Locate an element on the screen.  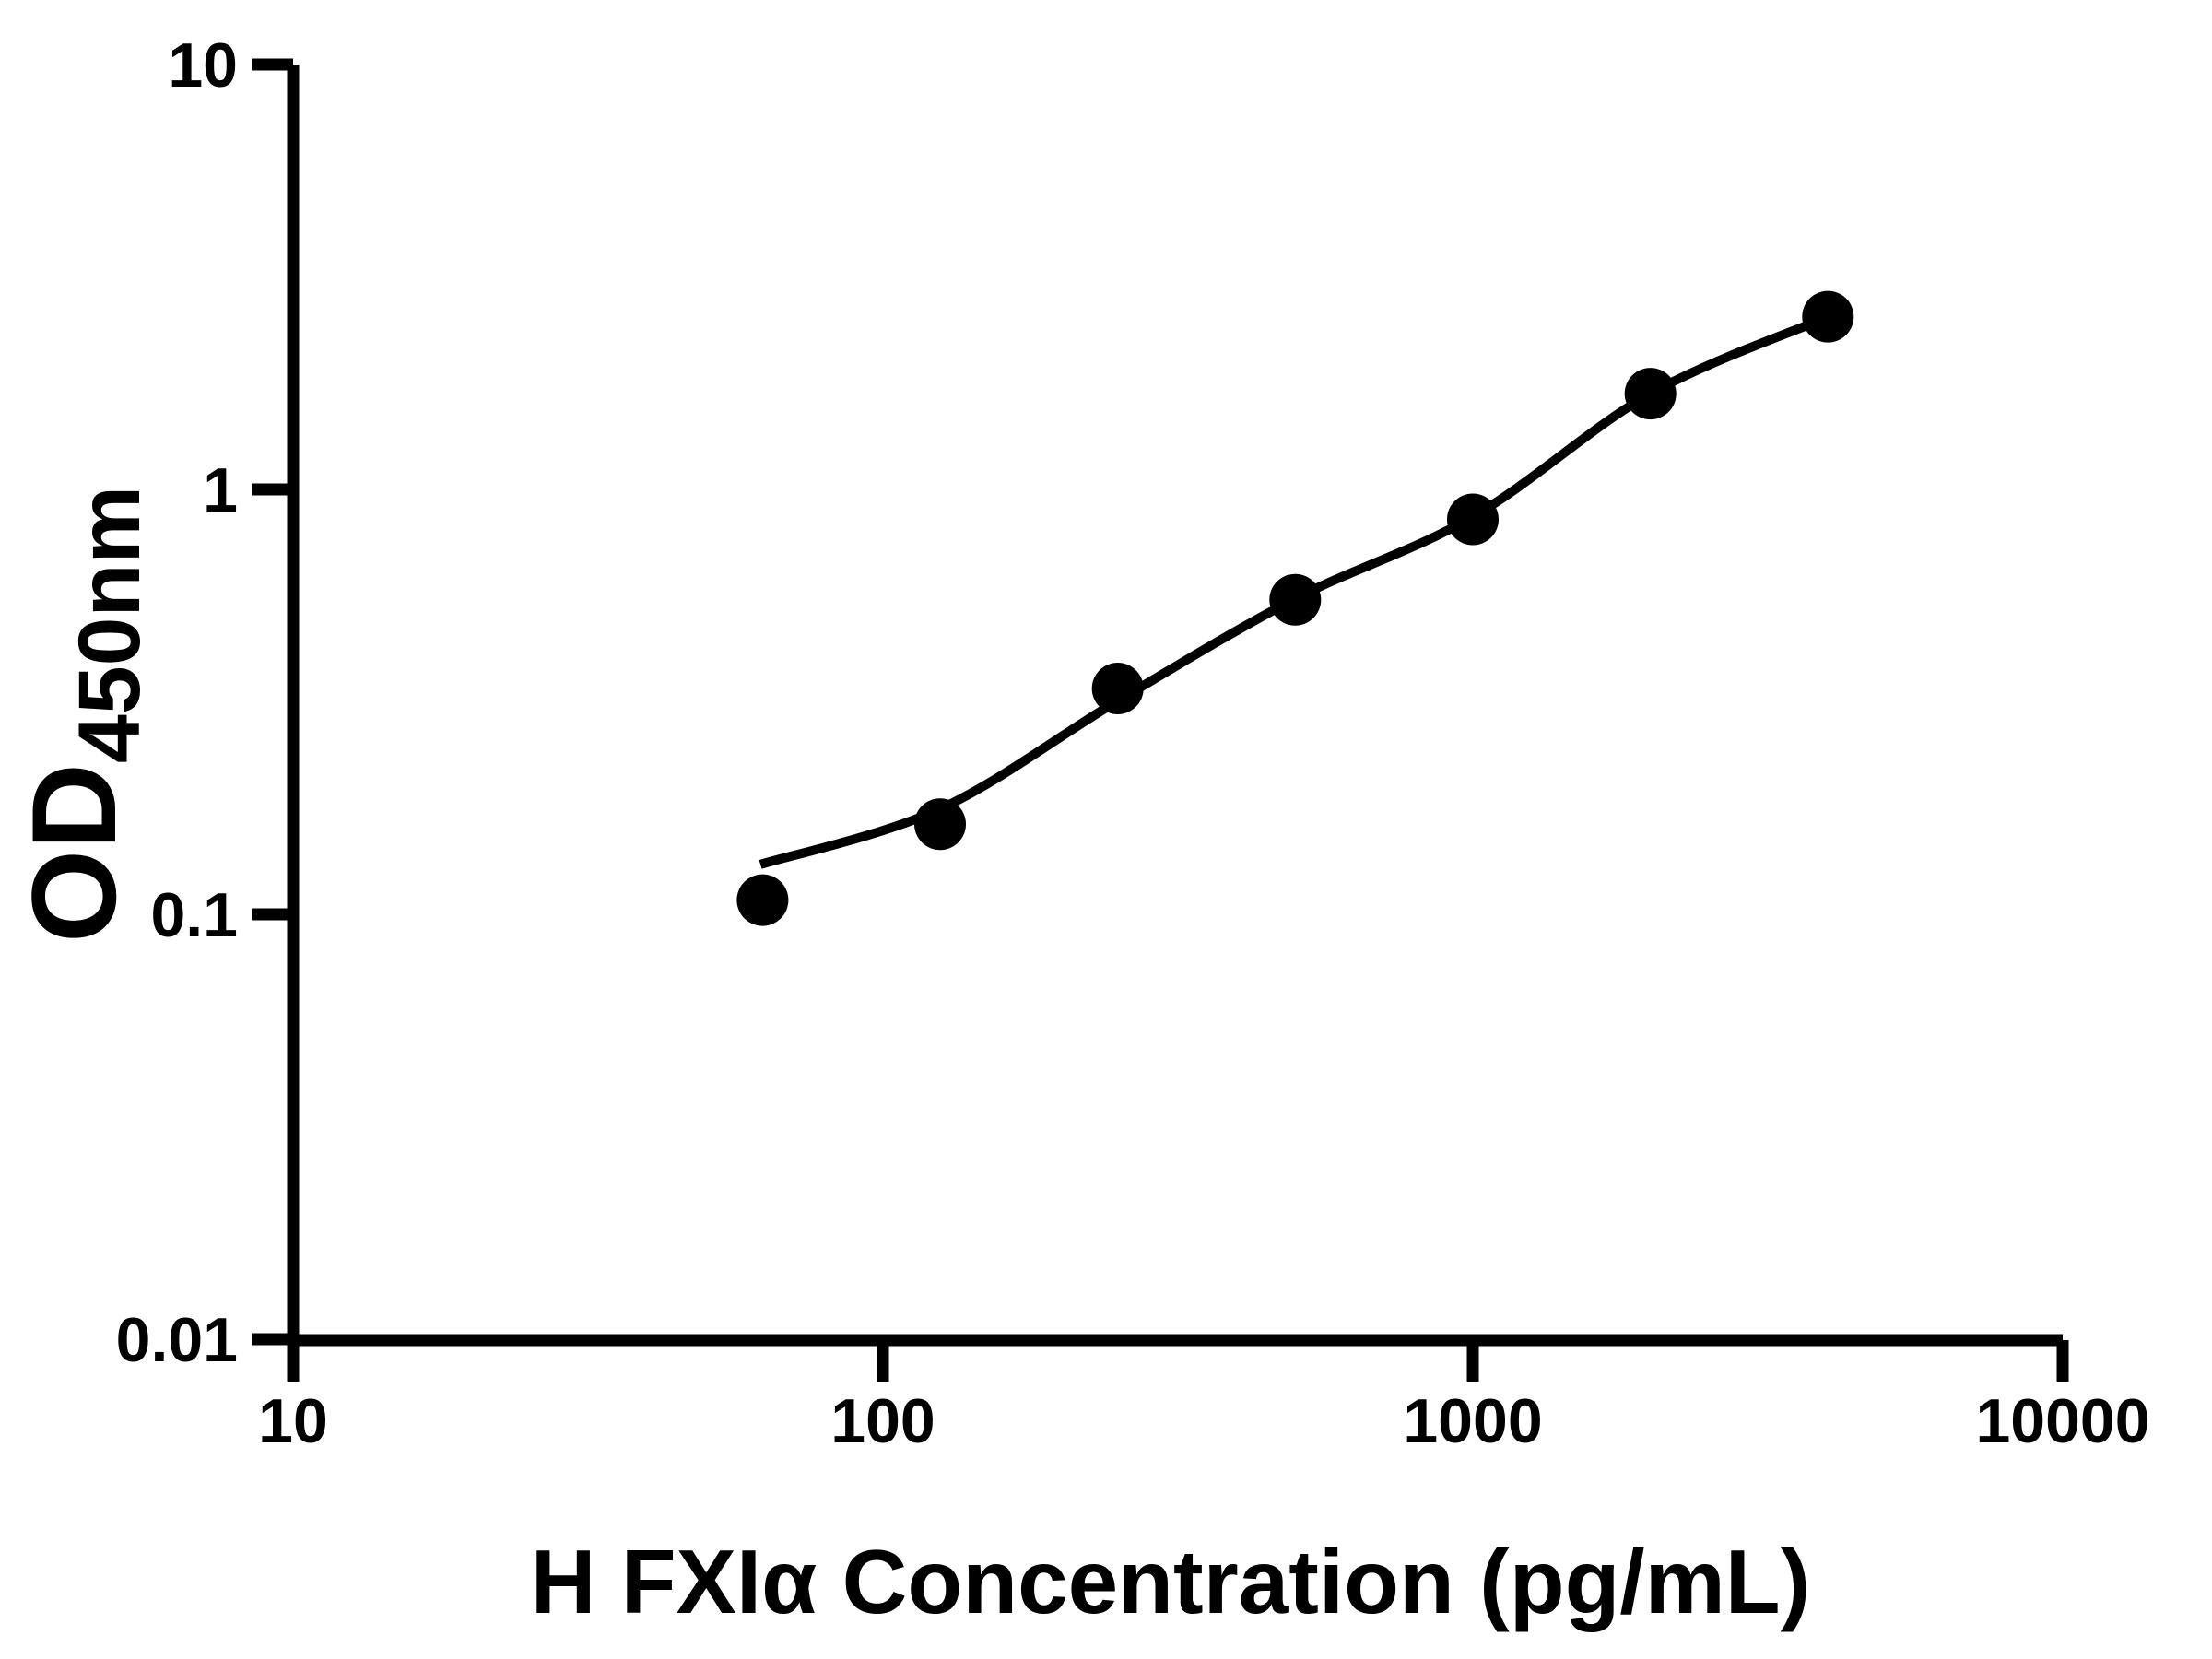
y-axis-title: OD450nm is located at coordinates (82, 714).